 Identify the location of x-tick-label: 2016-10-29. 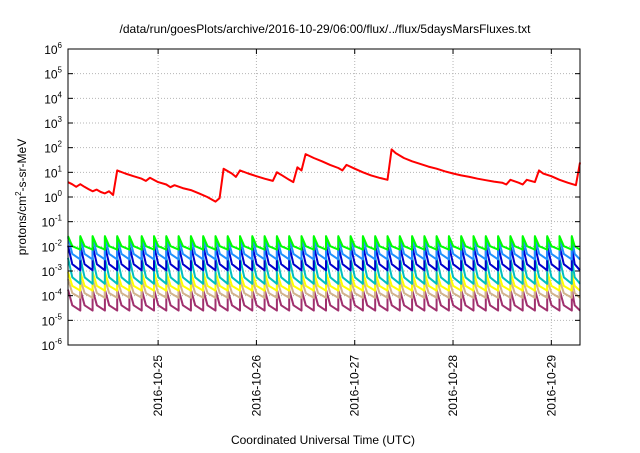
(551, 386).